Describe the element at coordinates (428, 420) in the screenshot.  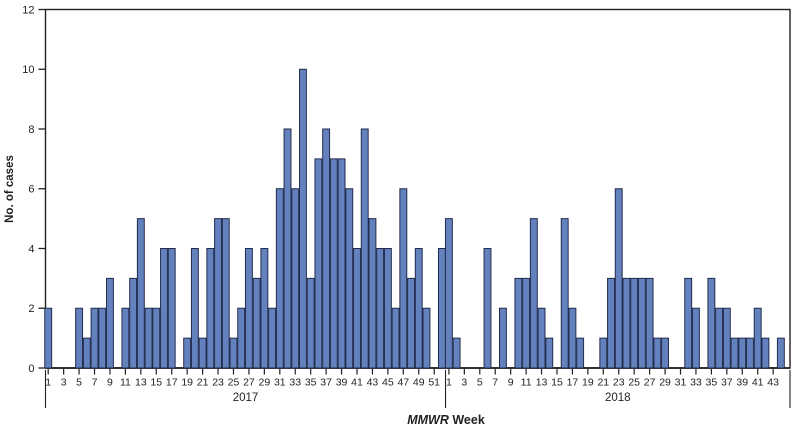
I see `x-axis-title-italic: MMWR` at that location.